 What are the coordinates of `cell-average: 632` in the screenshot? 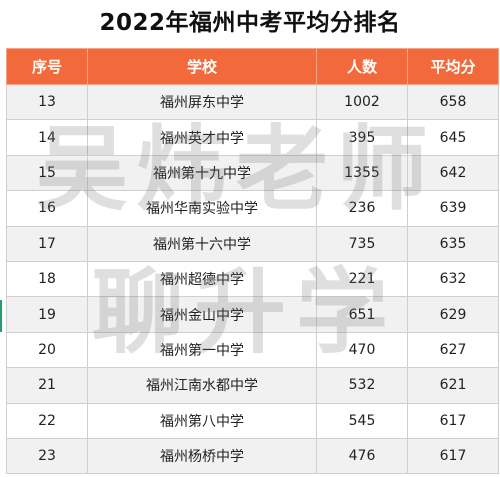 It's located at (453, 279).